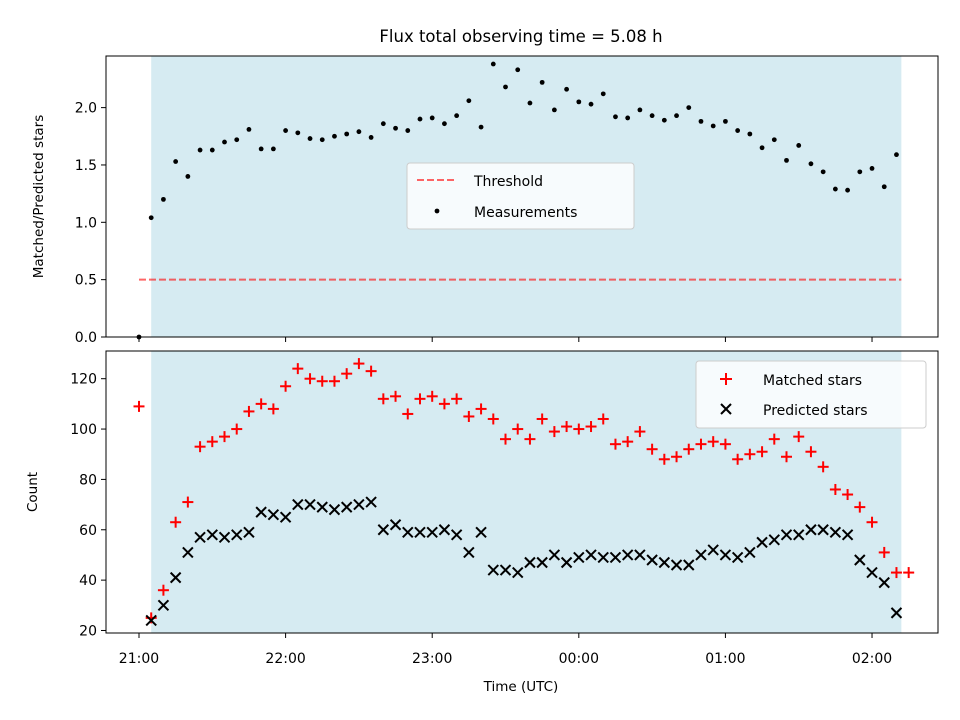 The width and height of the screenshot is (960, 720). Describe the element at coordinates (505, 650) in the screenshot. I see `bottom-x-axis: 21:00 22:00 23:00 00:00 01:00 02:00` at that location.